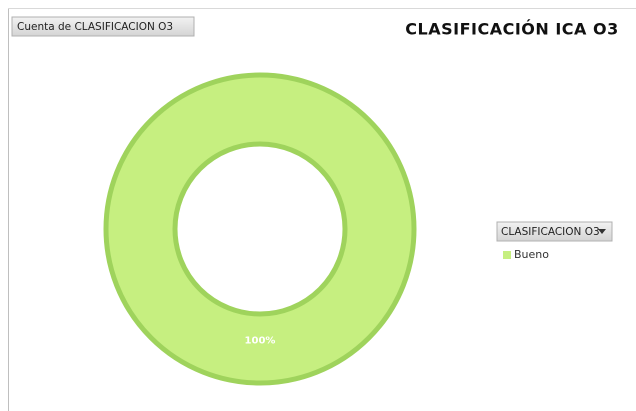 This screenshot has height=411, width=636. I want to click on field-button, so click(103, 26).